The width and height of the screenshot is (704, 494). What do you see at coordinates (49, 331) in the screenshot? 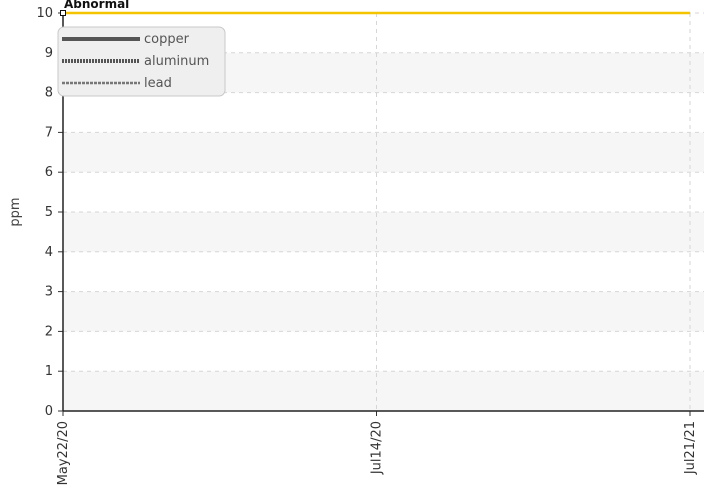
I see `y-tick-label: 2` at bounding box center [49, 331].